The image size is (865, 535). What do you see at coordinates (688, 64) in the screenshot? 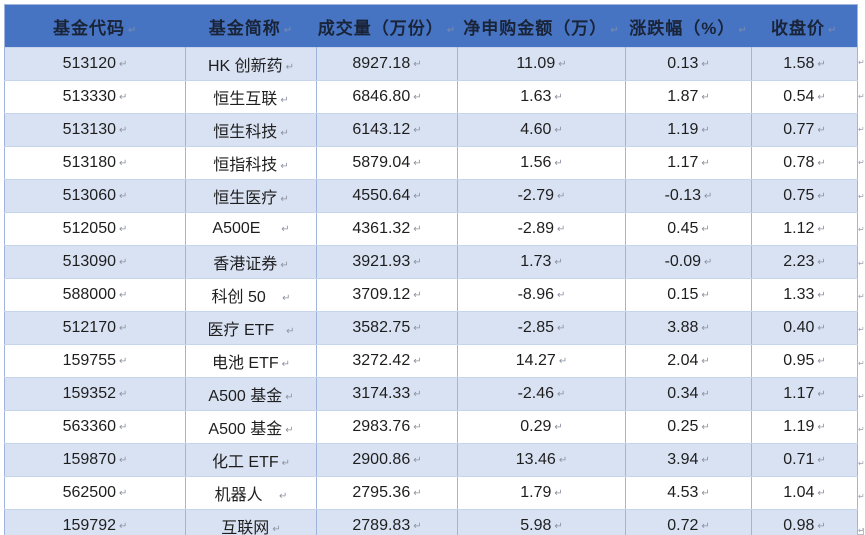
I see `cell-change: 0.13 ↵` at bounding box center [688, 64].